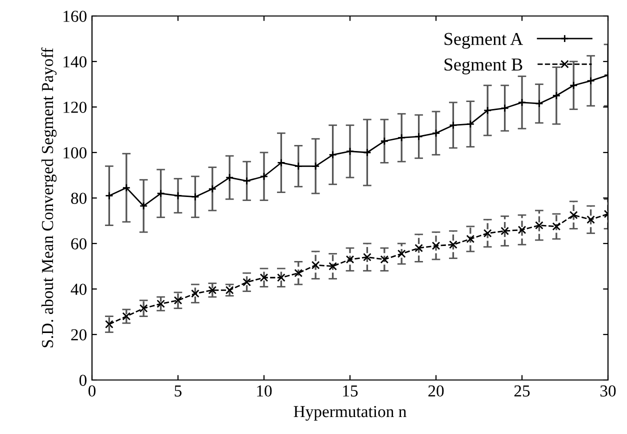 The width and height of the screenshot is (627, 434). What do you see at coordinates (79, 198) in the screenshot?
I see `y-tick-label: 80` at bounding box center [79, 198].